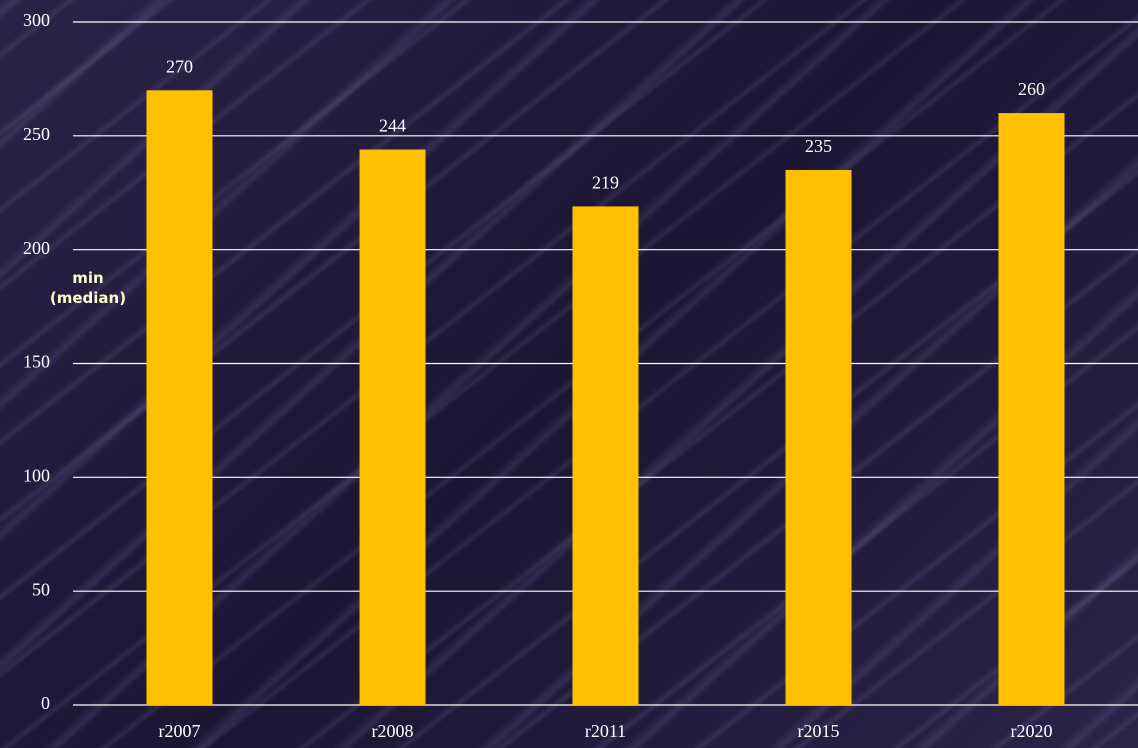  What do you see at coordinates (605, 731) in the screenshot?
I see `x-tick-label: r2011` at bounding box center [605, 731].